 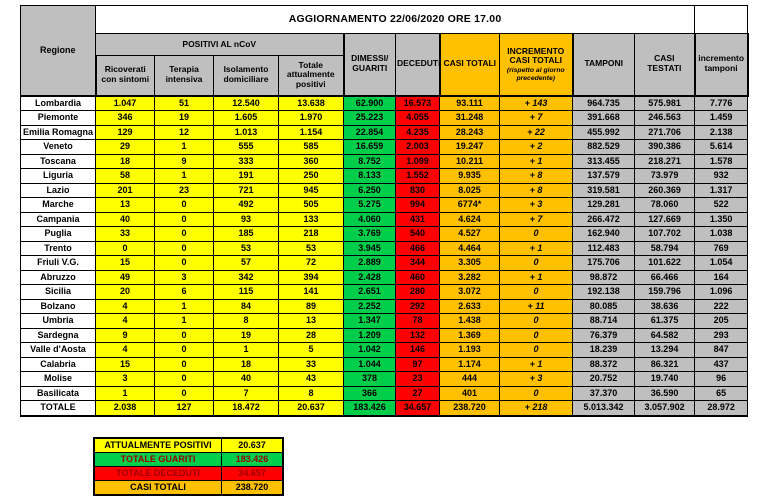 I want to click on cell-casi-testati: 218.271, so click(x=664, y=161).